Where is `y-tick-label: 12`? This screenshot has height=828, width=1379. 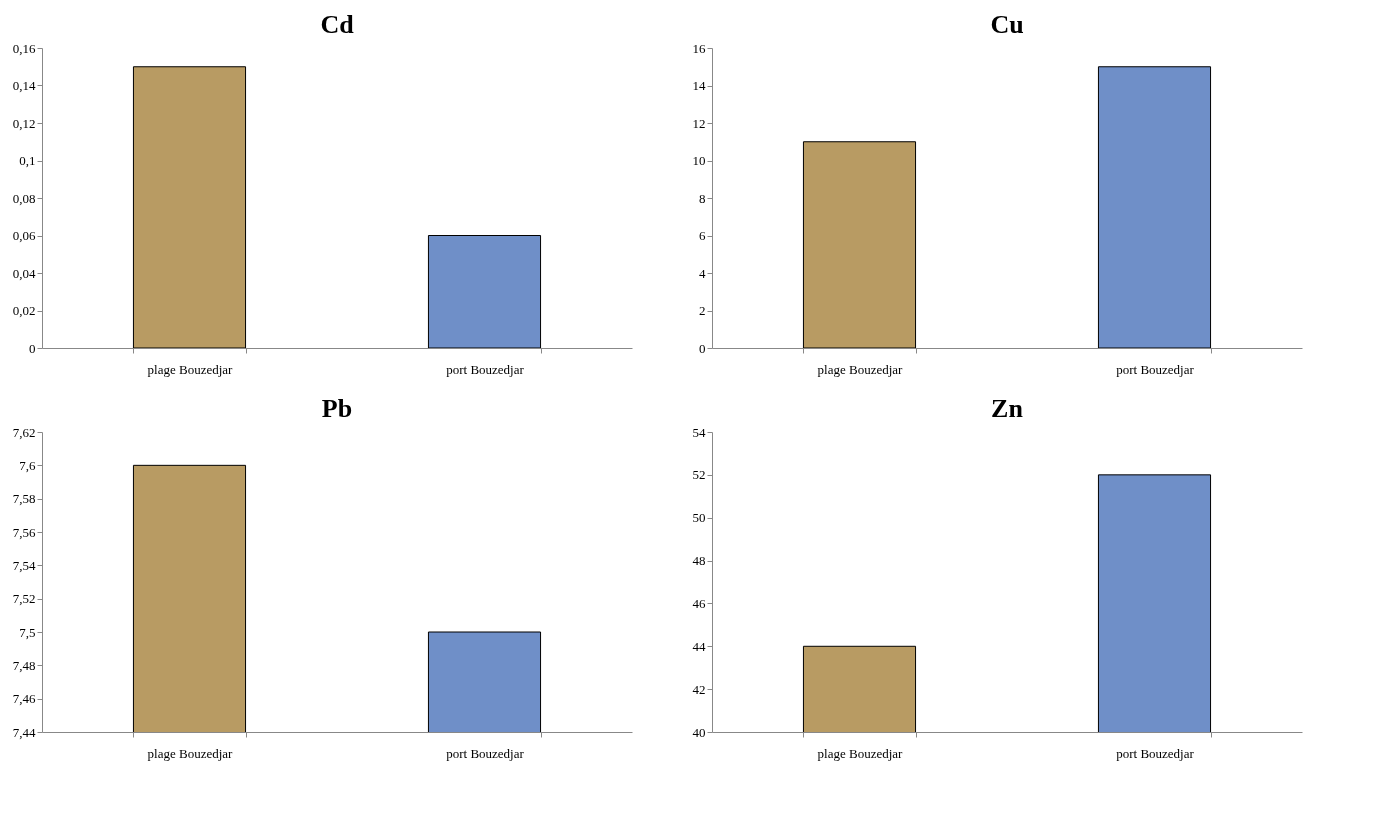 y-tick-label: 12 is located at coordinates (699, 123).